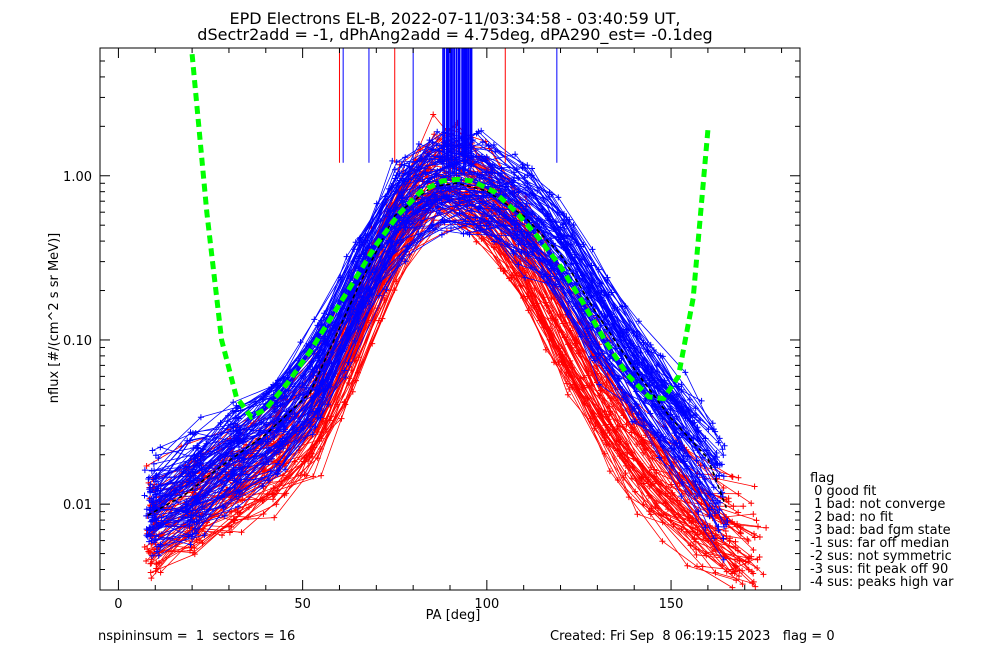 The image size is (1000, 650). Describe the element at coordinates (879, 543) in the screenshot. I see `legend-item: -1 sus: far off median` at that location.